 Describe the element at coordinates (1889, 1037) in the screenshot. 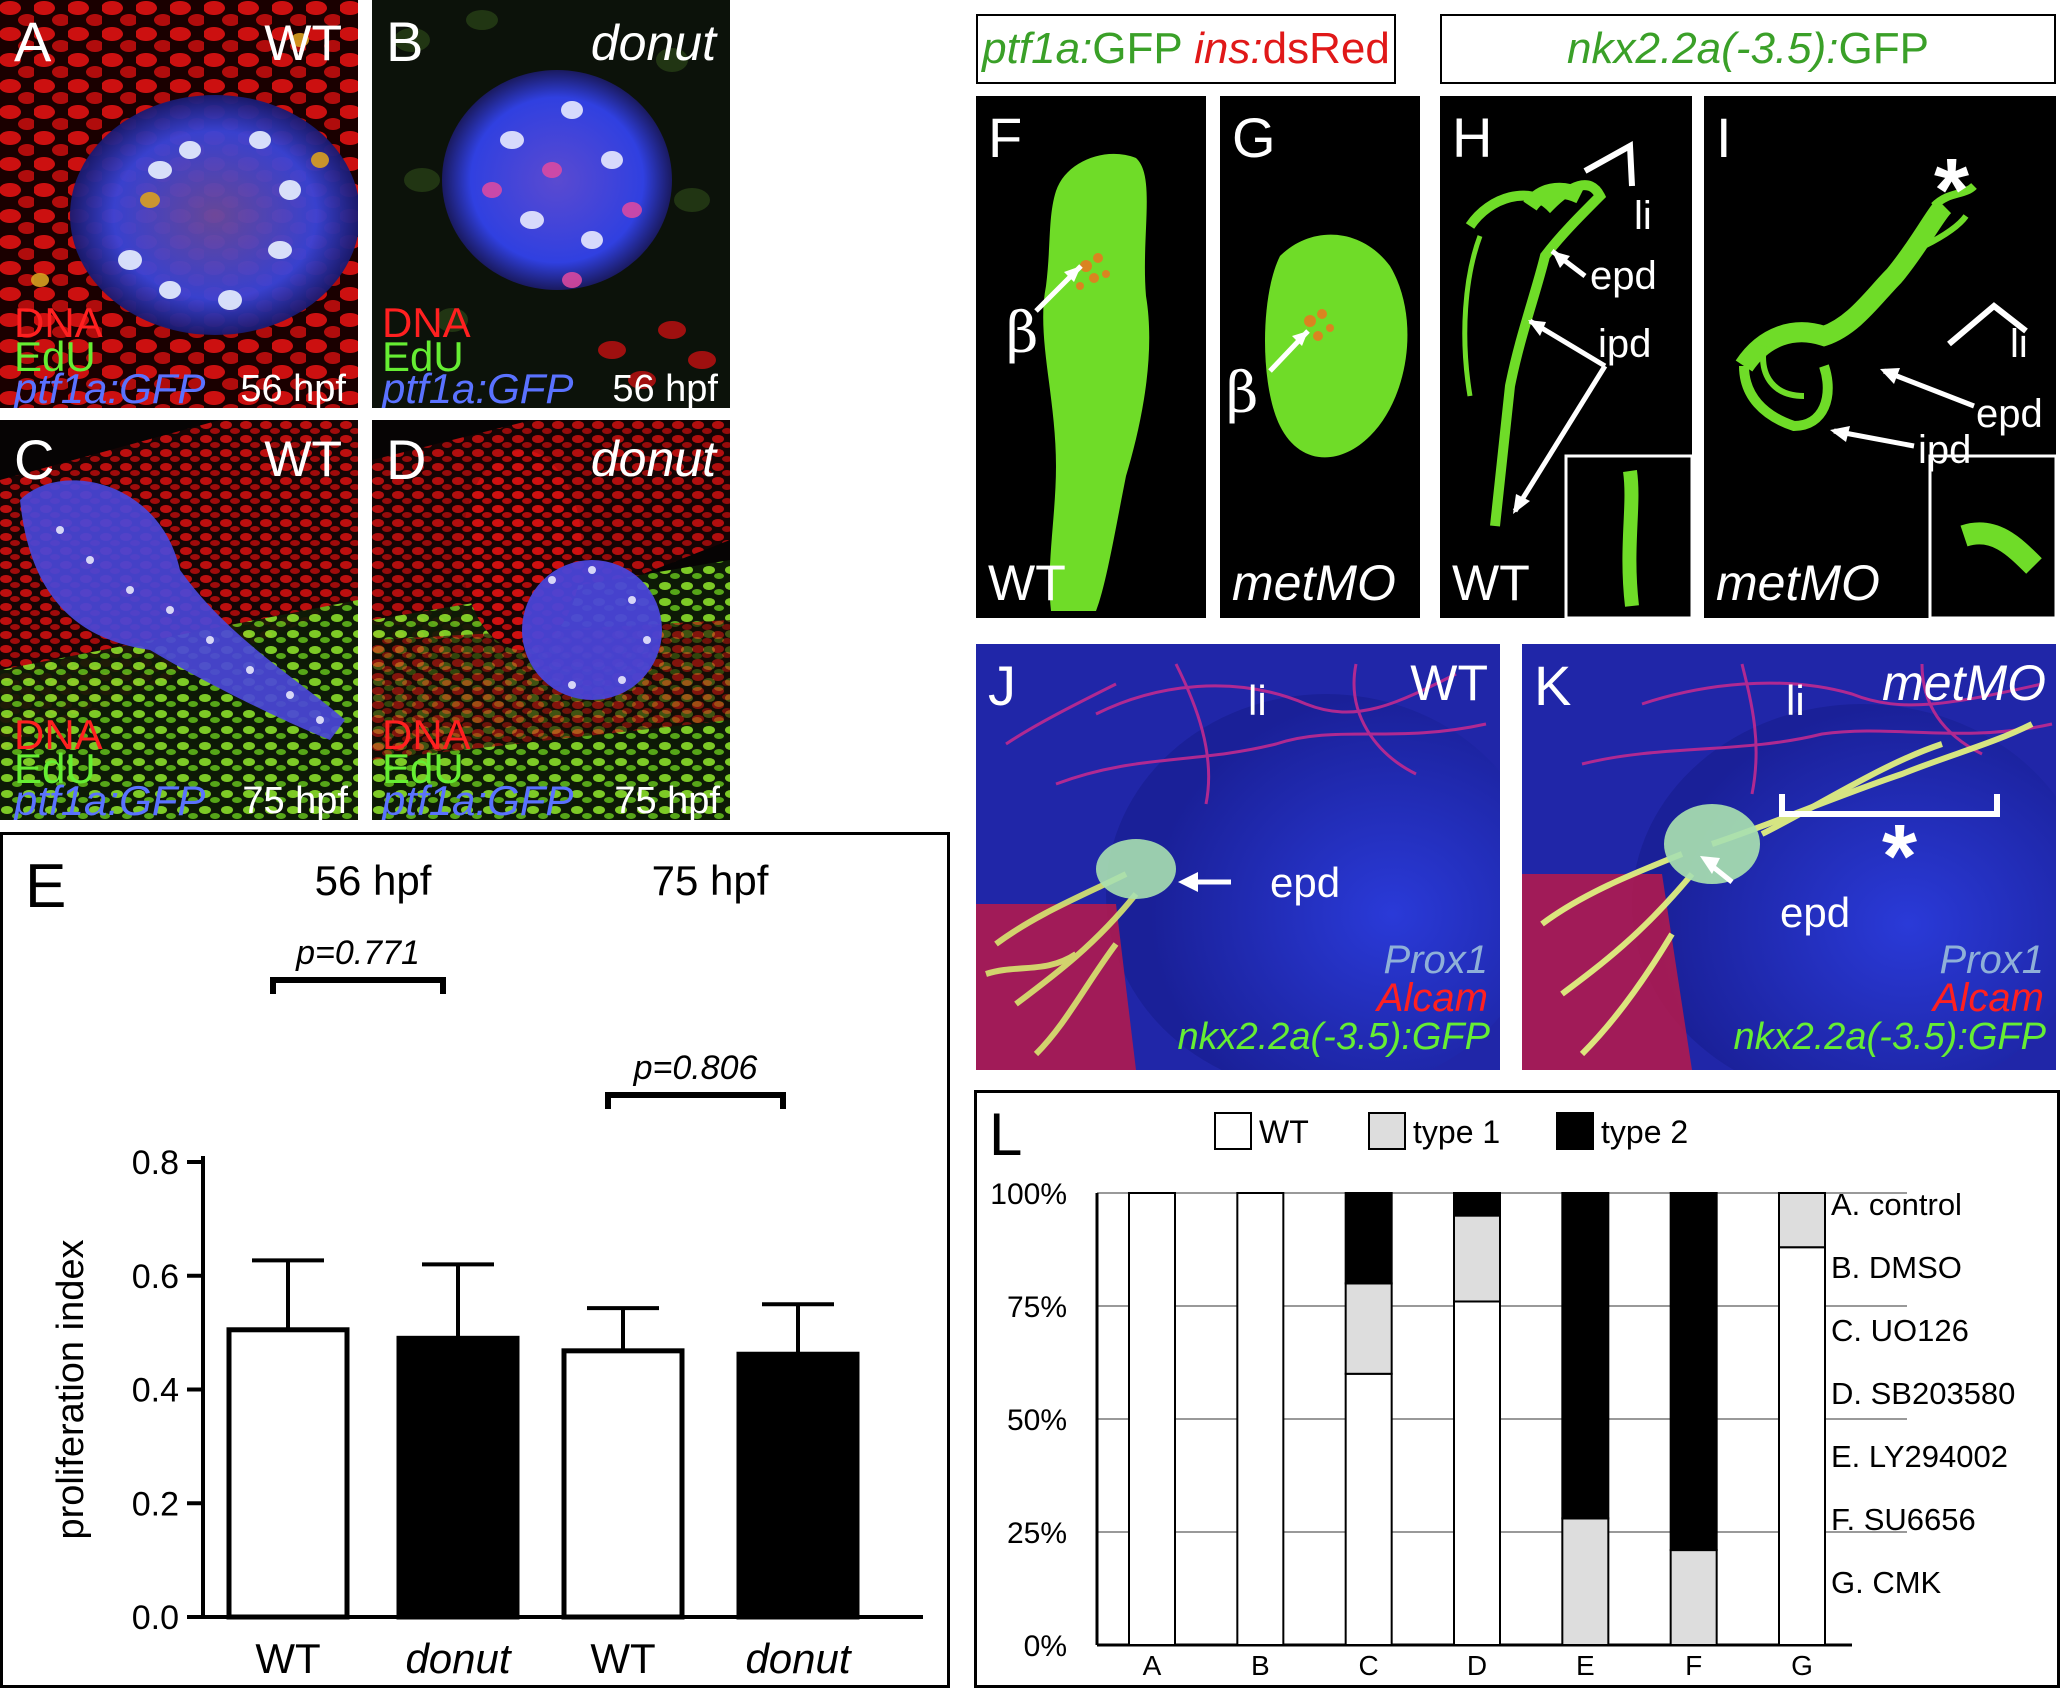

I see `panel-k-stain-nkx: nkx2.2a(-3.5):GFP` at that location.